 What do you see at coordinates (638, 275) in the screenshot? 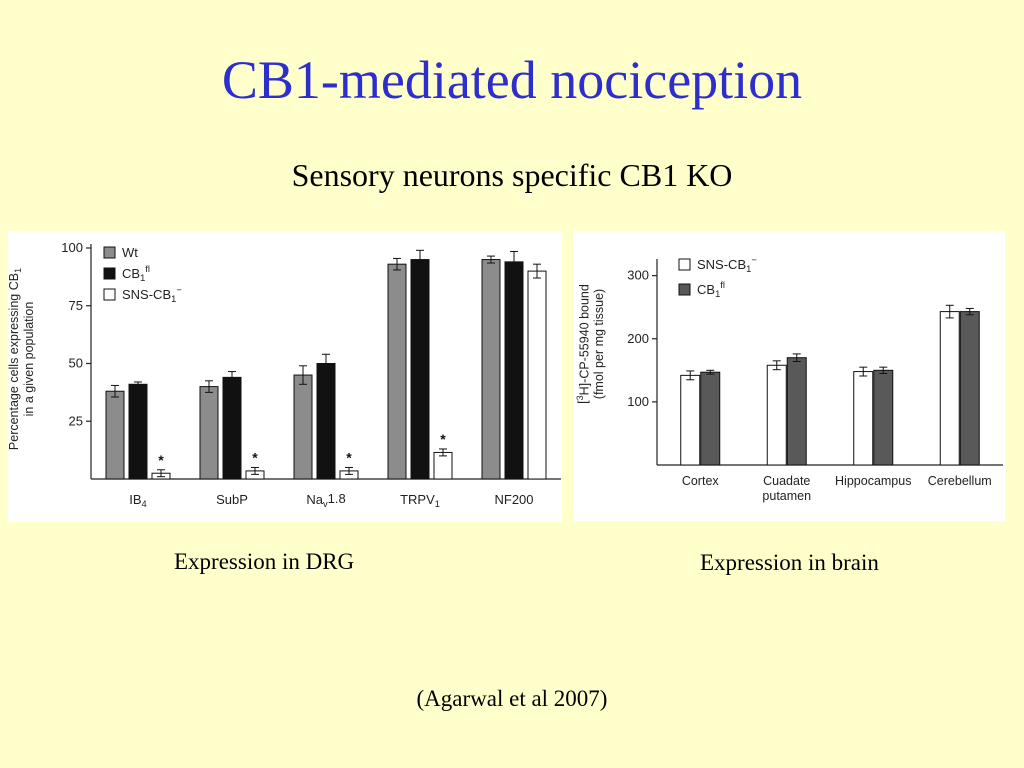
I see `y-tick-label: 300` at bounding box center [638, 275].